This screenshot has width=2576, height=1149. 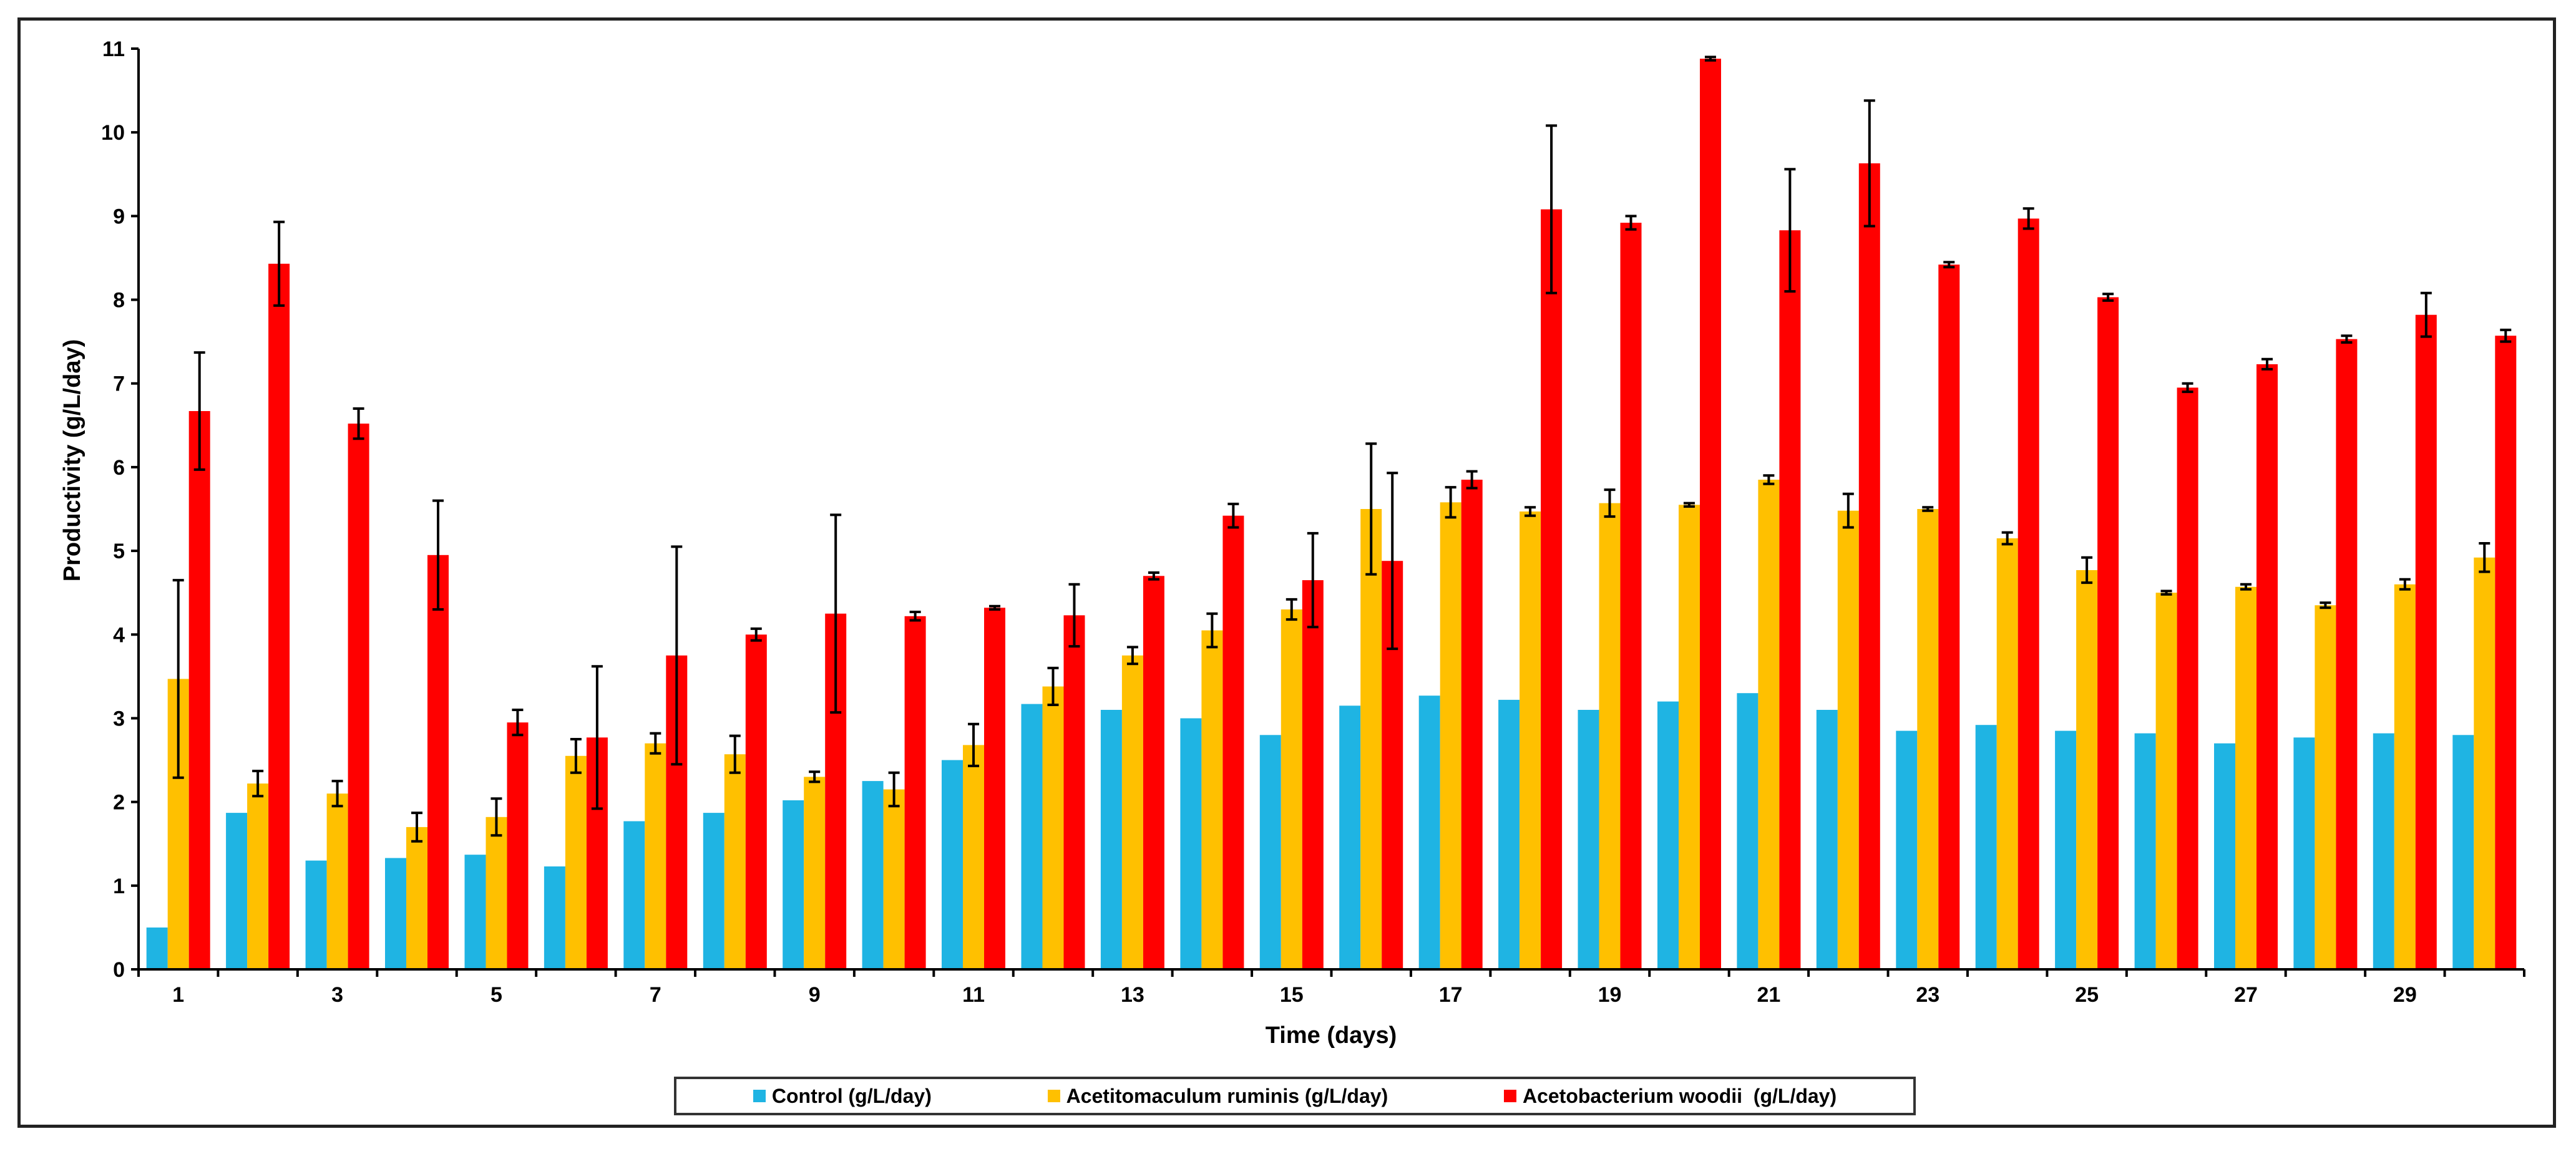 What do you see at coordinates (815, 995) in the screenshot?
I see `x-tick-label-9: 9` at bounding box center [815, 995].